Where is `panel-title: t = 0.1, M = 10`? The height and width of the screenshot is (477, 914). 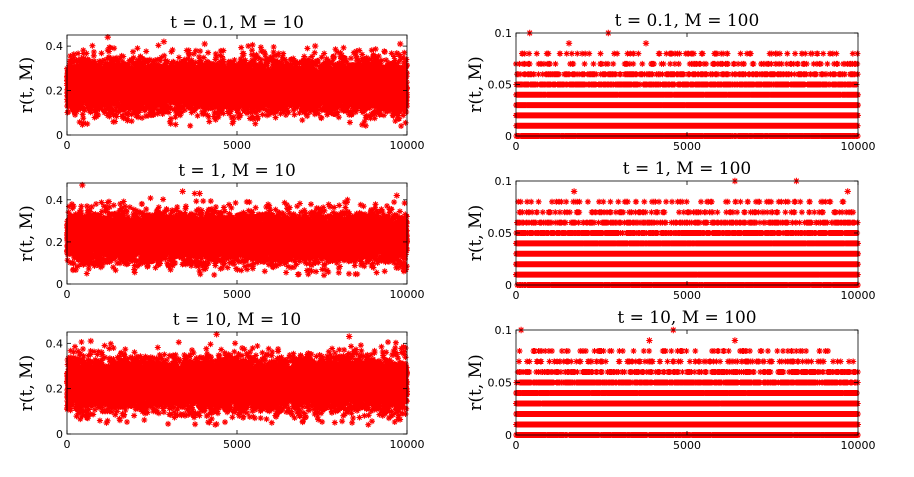
panel-title: t = 0.1, M = 10 is located at coordinates (237, 23).